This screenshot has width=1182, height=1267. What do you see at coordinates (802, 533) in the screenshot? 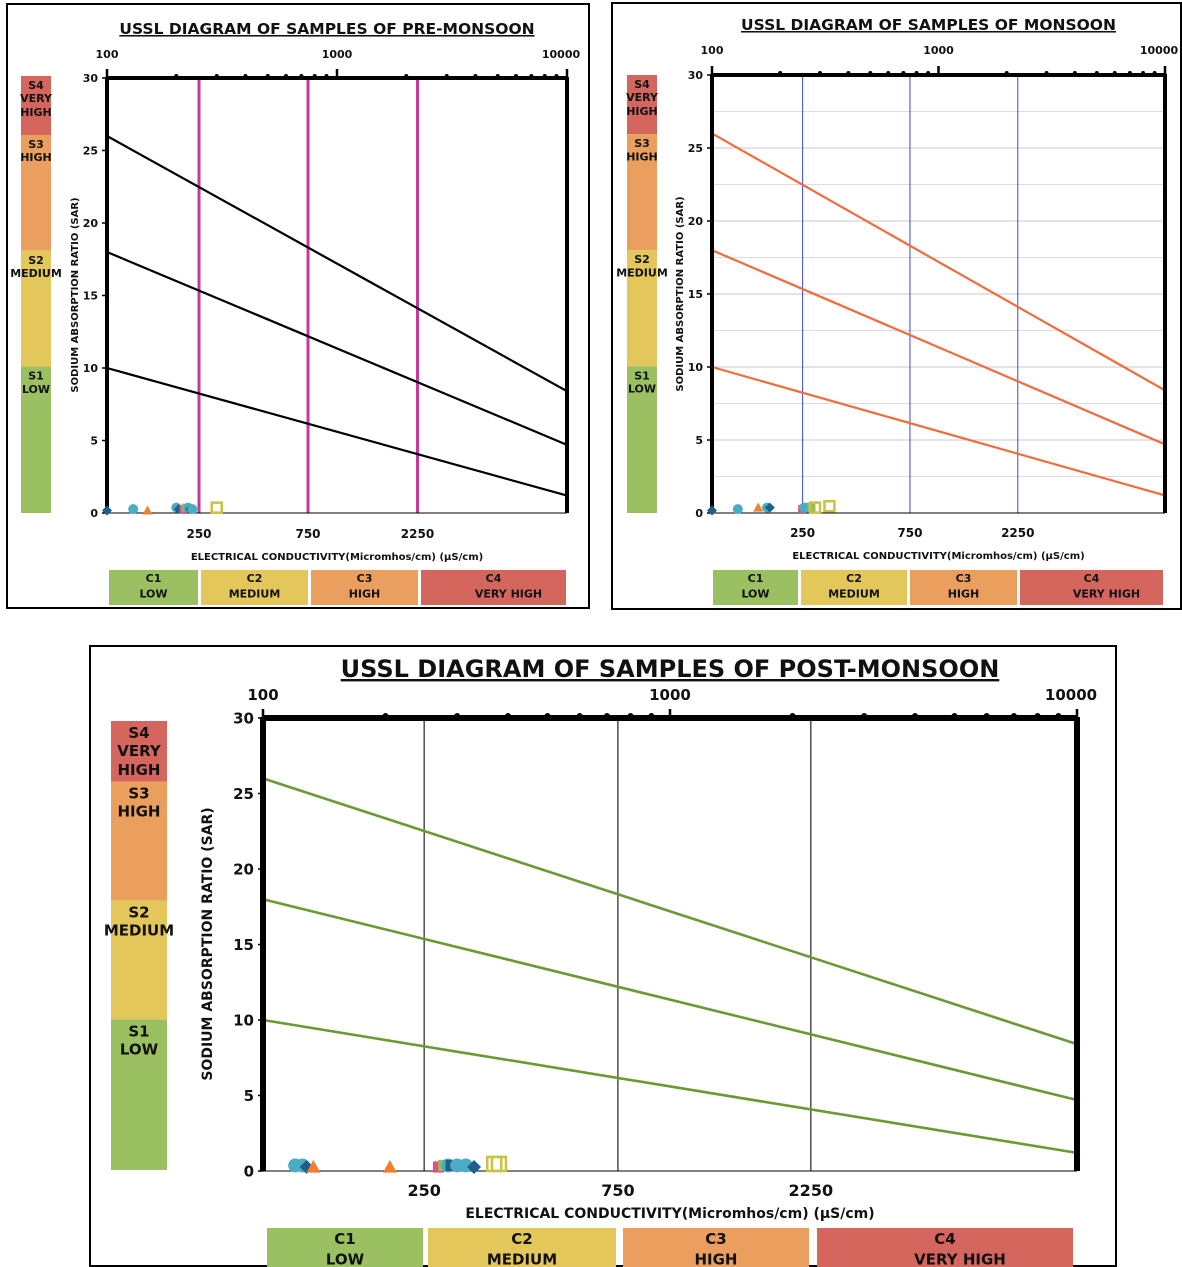
I see `class-boundary-label: 250` at bounding box center [802, 533].